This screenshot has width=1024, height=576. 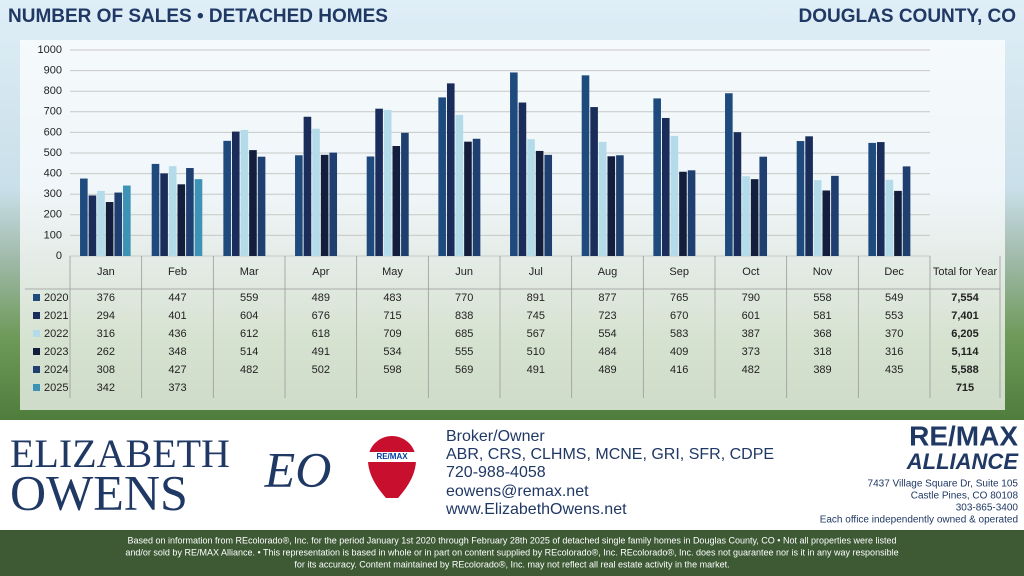 I want to click on x-tick-label: Sep, so click(x=679, y=272).